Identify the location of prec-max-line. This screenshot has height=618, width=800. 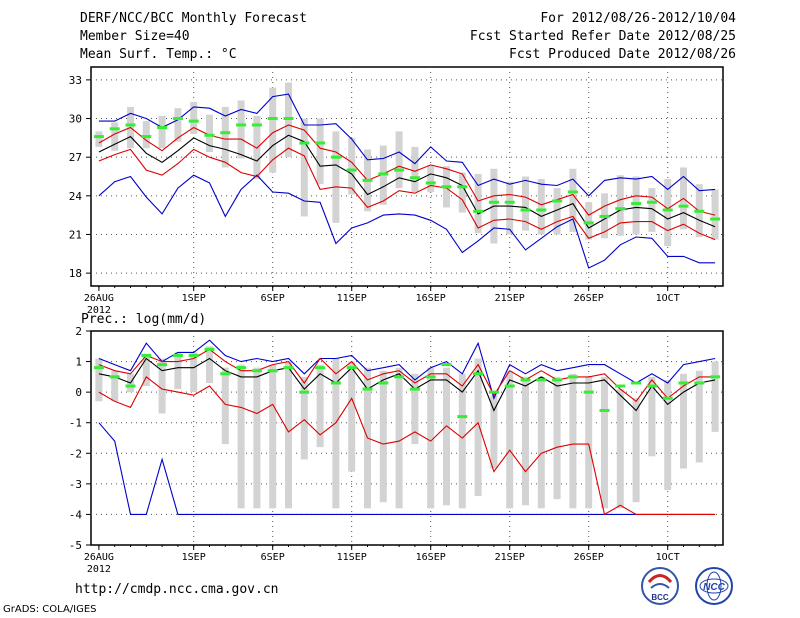
(407, 369).